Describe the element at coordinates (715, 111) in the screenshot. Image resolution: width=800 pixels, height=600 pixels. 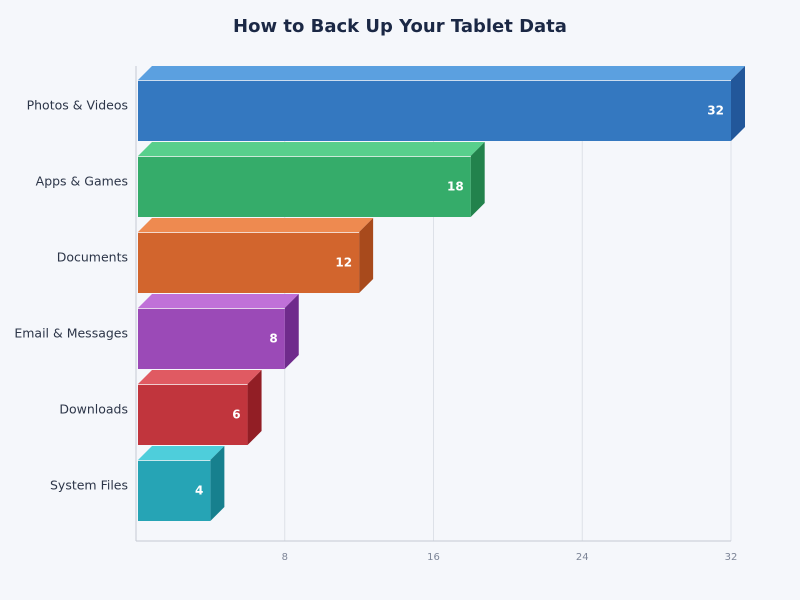
I see `bar-value-label: 32` at that location.